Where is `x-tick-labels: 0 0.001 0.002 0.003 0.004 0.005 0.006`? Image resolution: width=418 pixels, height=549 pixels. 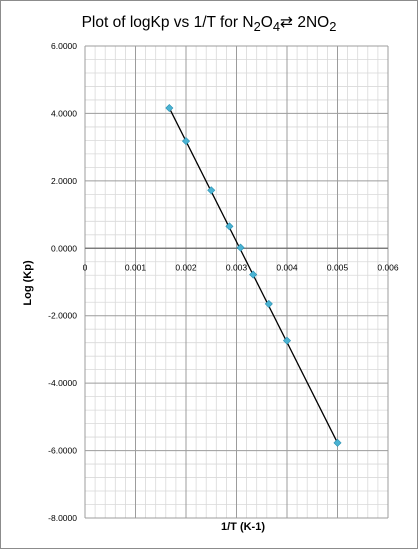
x-tick-labels: 0 0.001 0.002 0.003 0.004 0.005 0.006 is located at coordinates (241, 267).